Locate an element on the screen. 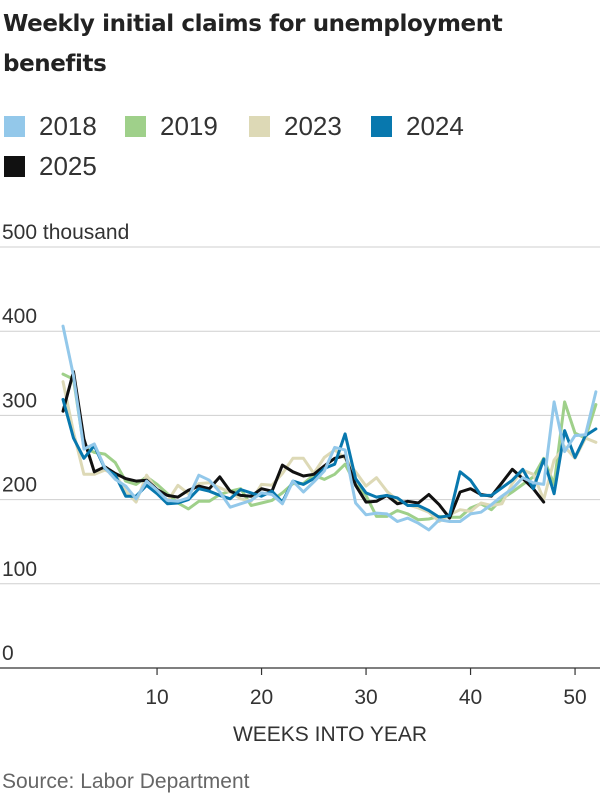 The height and width of the screenshot is (800, 600). legend-label-2023: 2023 is located at coordinates (313, 125).